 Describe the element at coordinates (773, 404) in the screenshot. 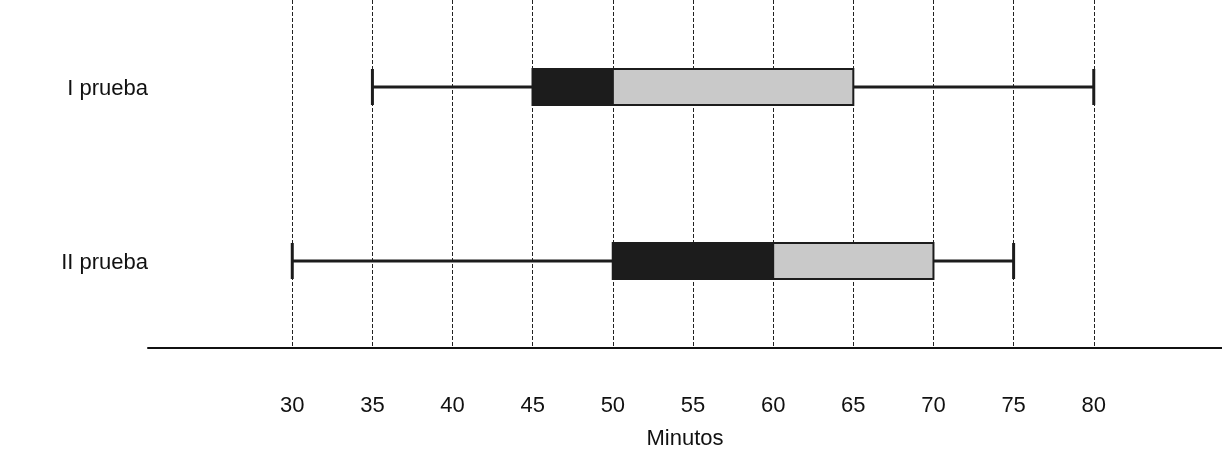

I see `x-tick-label: 60` at that location.